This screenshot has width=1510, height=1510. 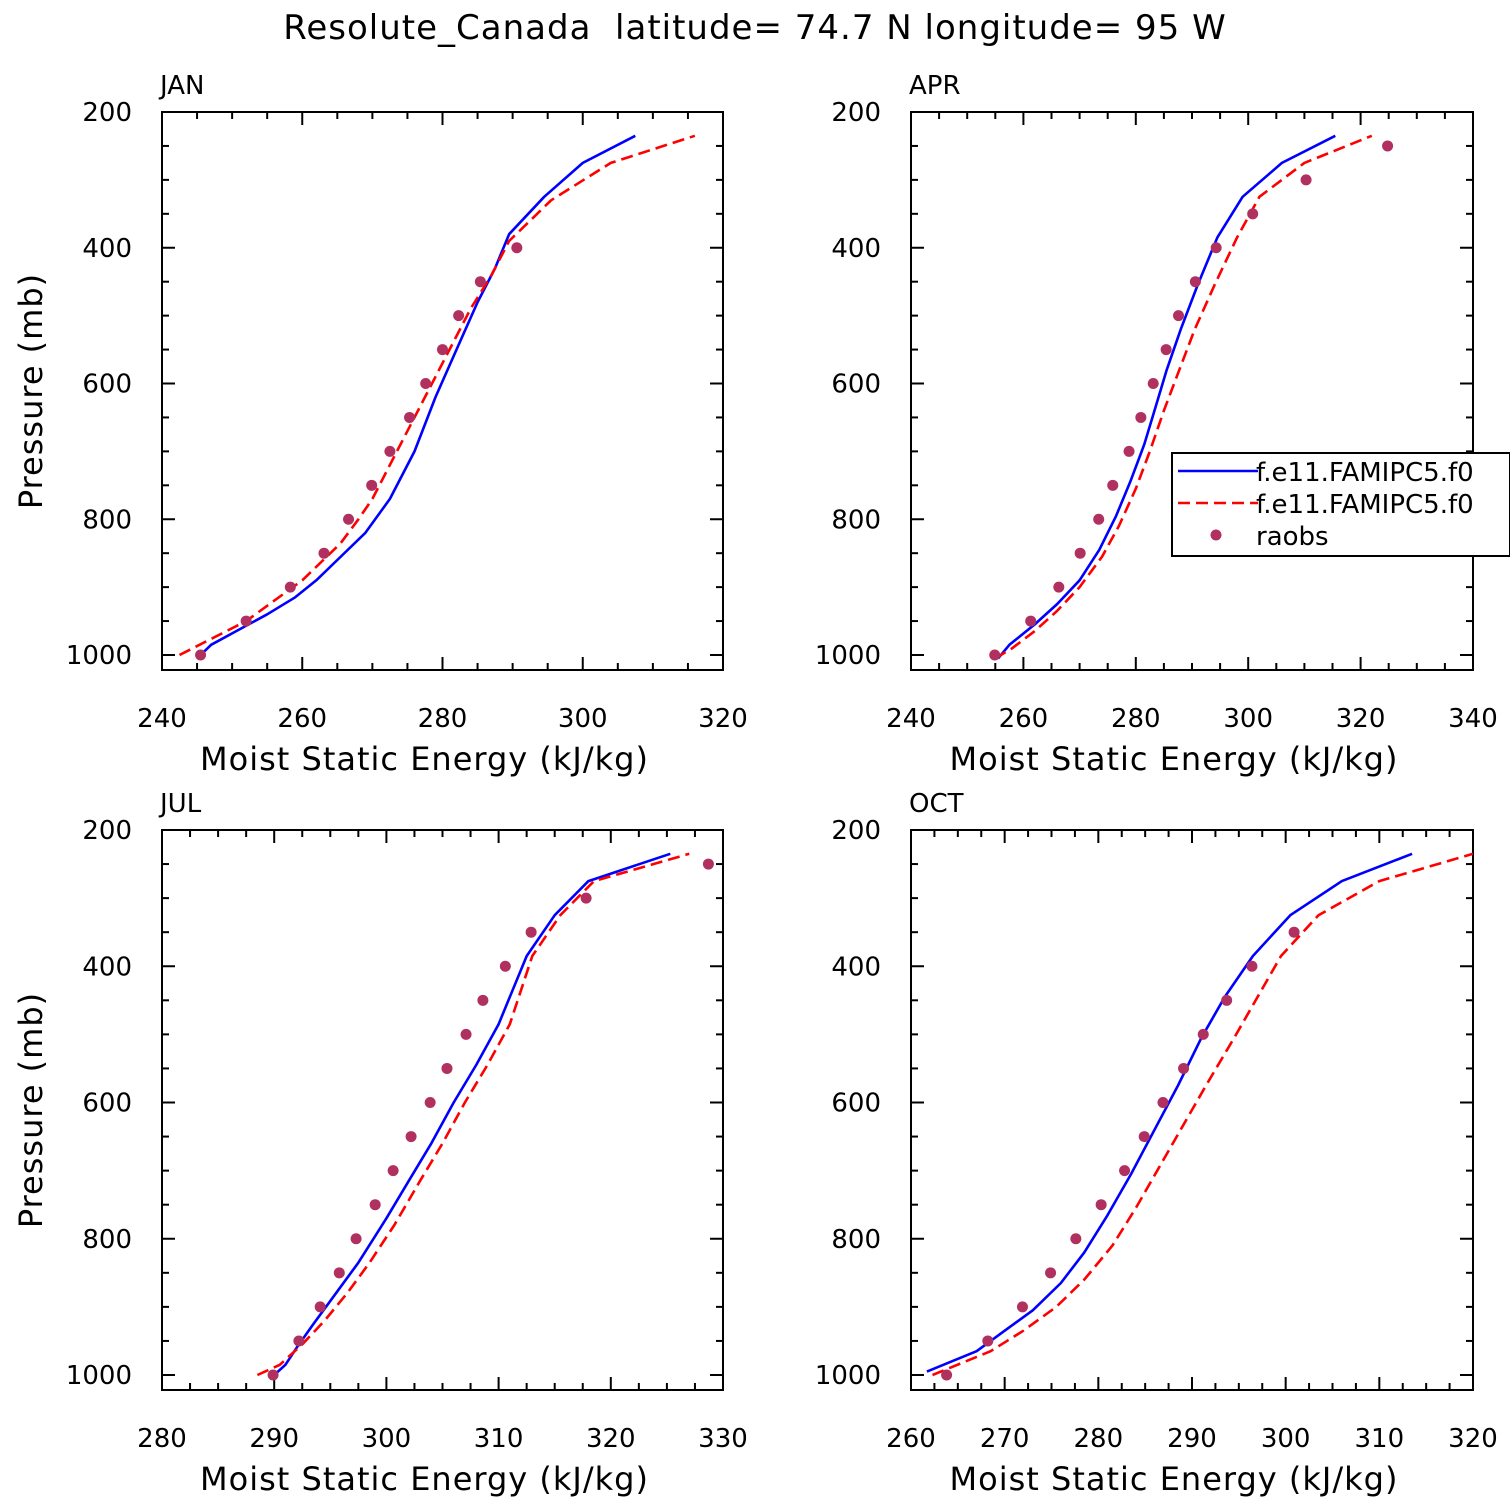 What do you see at coordinates (1216, 535) in the screenshot?
I see `legend-marker` at bounding box center [1216, 535].